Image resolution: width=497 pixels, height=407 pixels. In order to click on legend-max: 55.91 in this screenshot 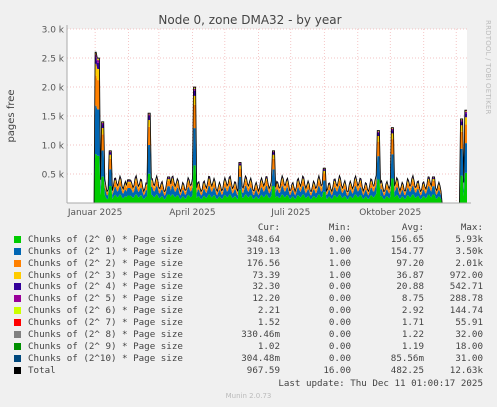, I will do `click(469, 323)`.